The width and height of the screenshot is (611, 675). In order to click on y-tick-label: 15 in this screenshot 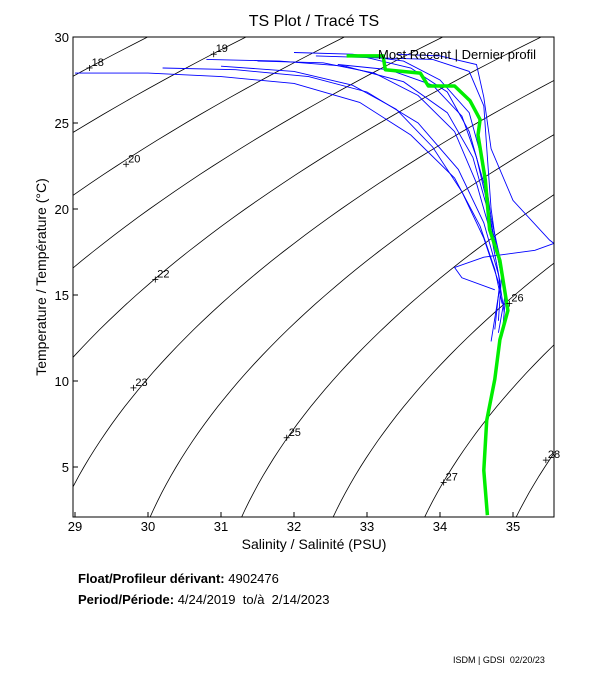, I will do `click(62, 295)`.